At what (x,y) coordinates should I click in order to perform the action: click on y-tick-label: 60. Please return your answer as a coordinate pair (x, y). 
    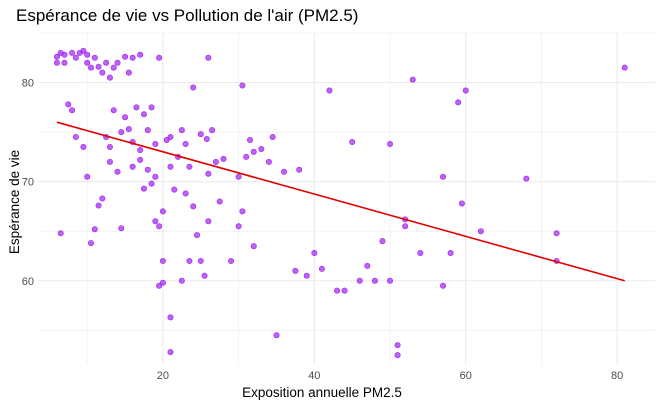
    Looking at the image, I should click on (28, 282).